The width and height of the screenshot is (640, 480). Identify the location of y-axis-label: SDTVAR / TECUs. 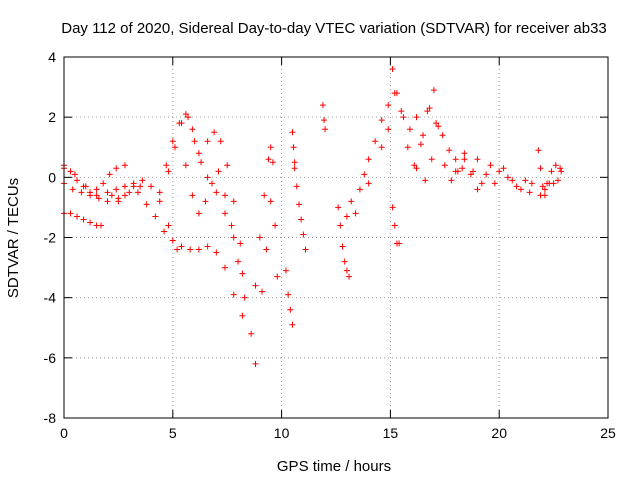
(13, 238).